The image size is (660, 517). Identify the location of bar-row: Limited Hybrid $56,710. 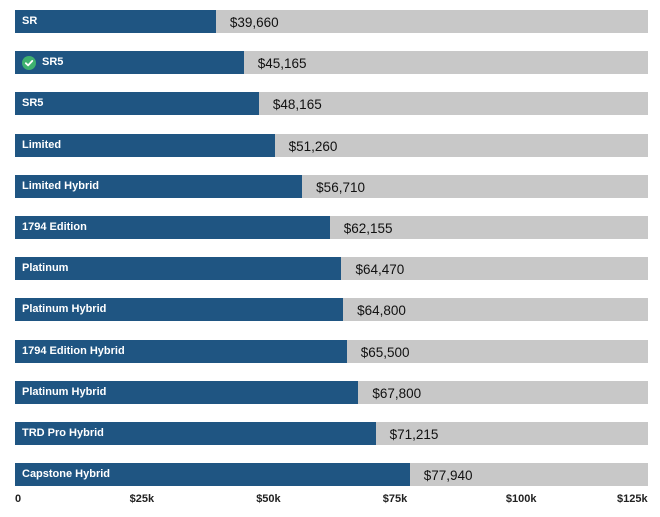
(331, 186).